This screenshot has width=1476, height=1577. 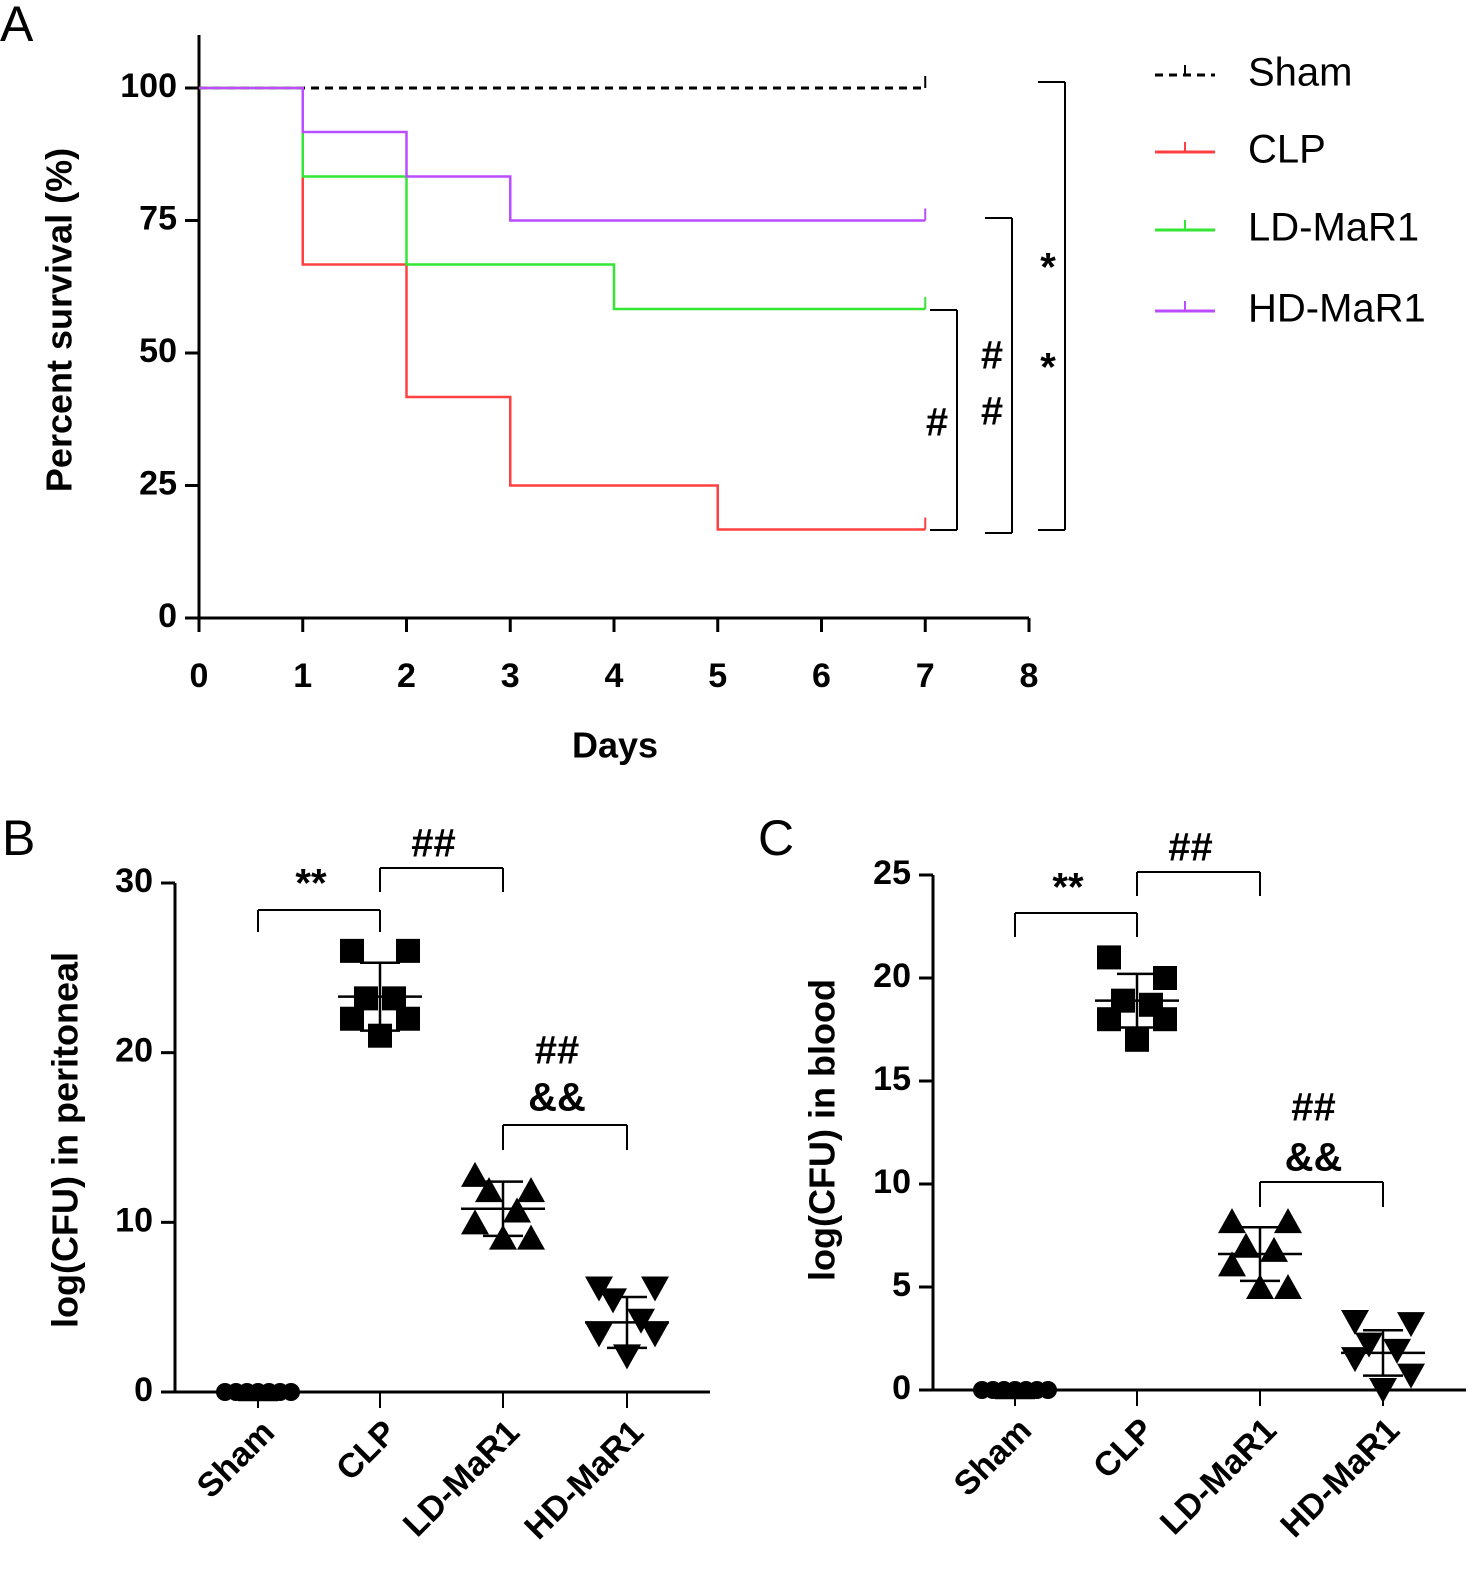 I want to click on x-tick-label: 5, so click(x=717, y=676).